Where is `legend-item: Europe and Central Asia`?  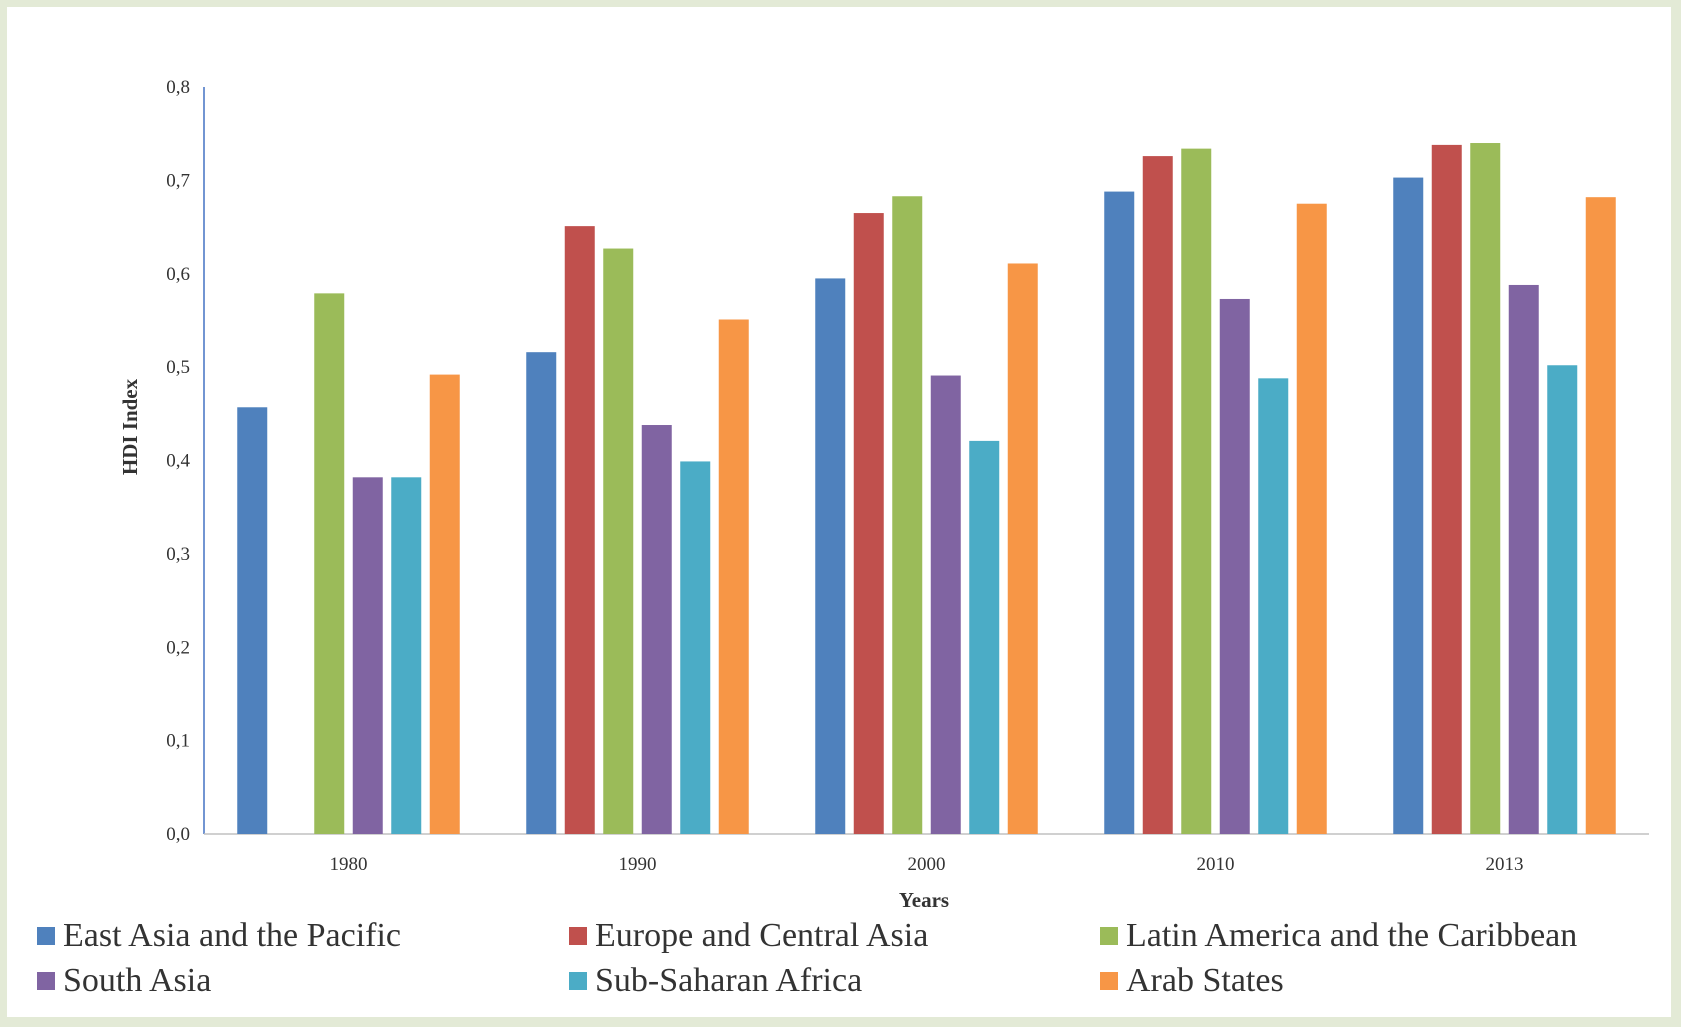
legend-item: Europe and Central Asia is located at coordinates (748, 936).